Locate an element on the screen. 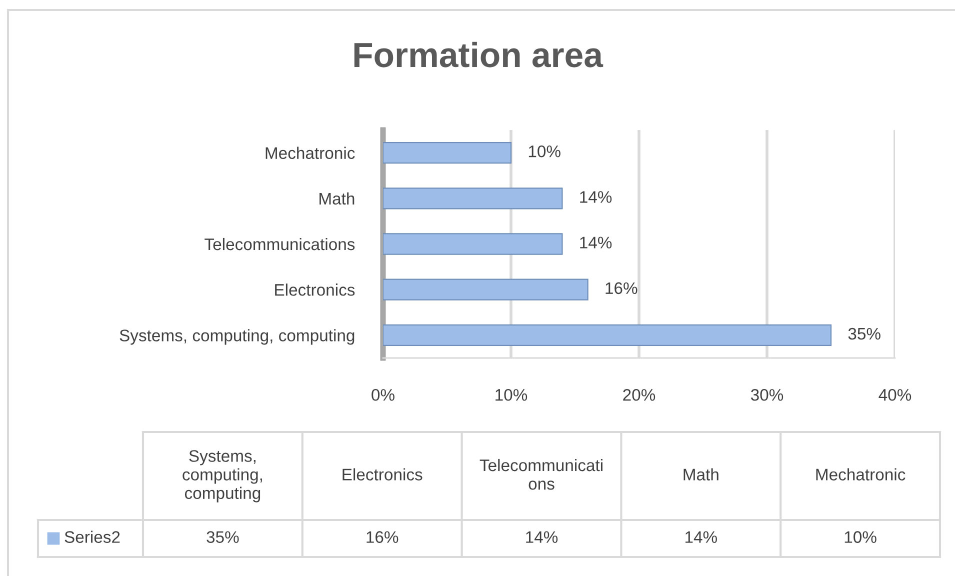  y-tick-label: Mechatronic is located at coordinates (310, 153).